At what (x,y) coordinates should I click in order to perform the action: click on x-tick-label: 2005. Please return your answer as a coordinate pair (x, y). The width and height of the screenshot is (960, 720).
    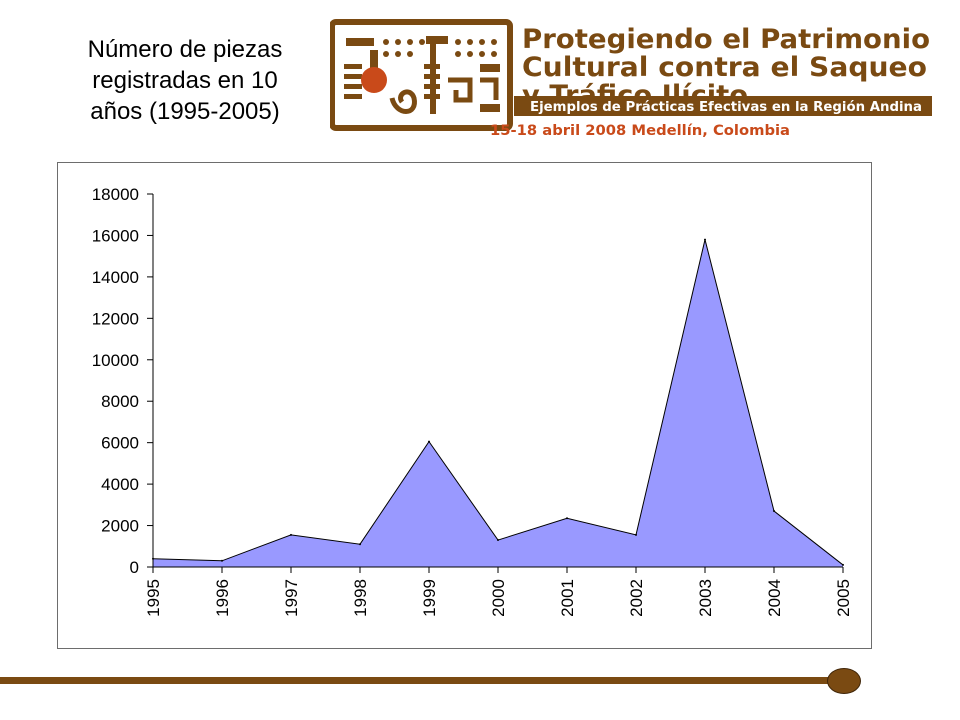
    Looking at the image, I should click on (843, 598).